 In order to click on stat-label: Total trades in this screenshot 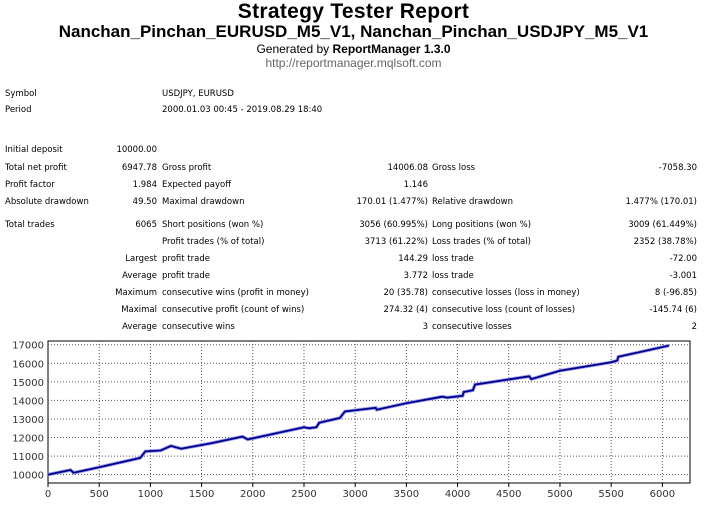, I will do `click(30, 225)`.